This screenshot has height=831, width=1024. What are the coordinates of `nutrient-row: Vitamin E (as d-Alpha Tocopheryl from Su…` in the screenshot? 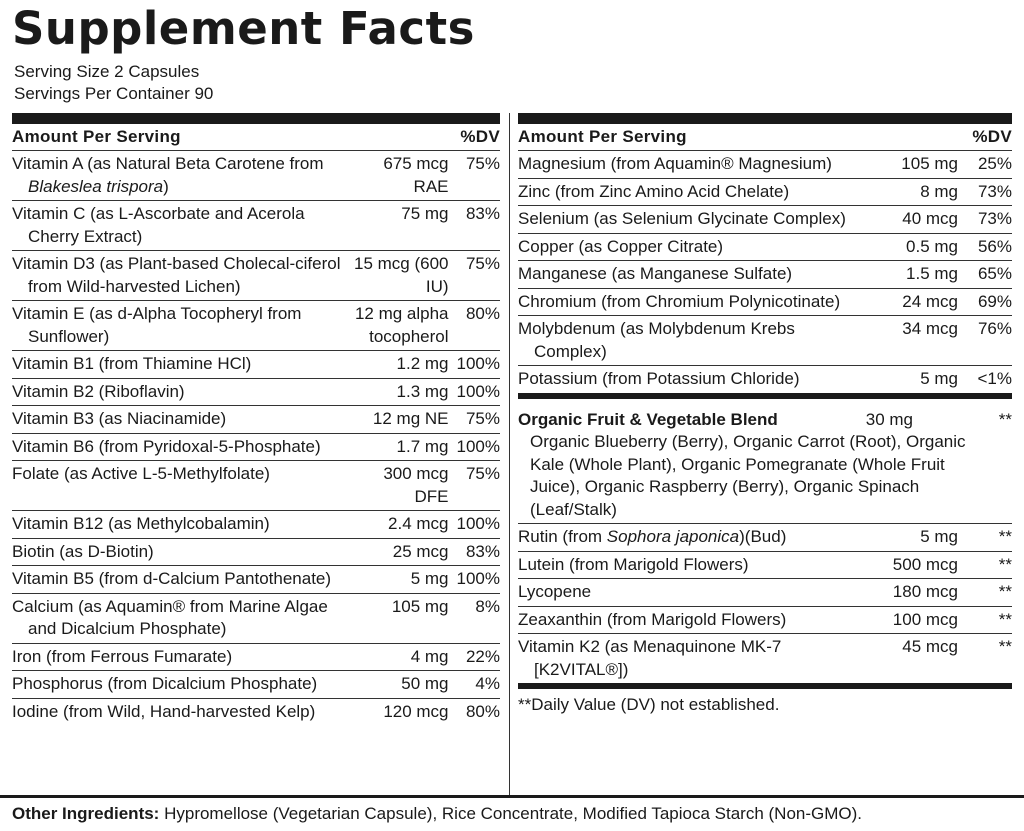 It's located at (256, 325).